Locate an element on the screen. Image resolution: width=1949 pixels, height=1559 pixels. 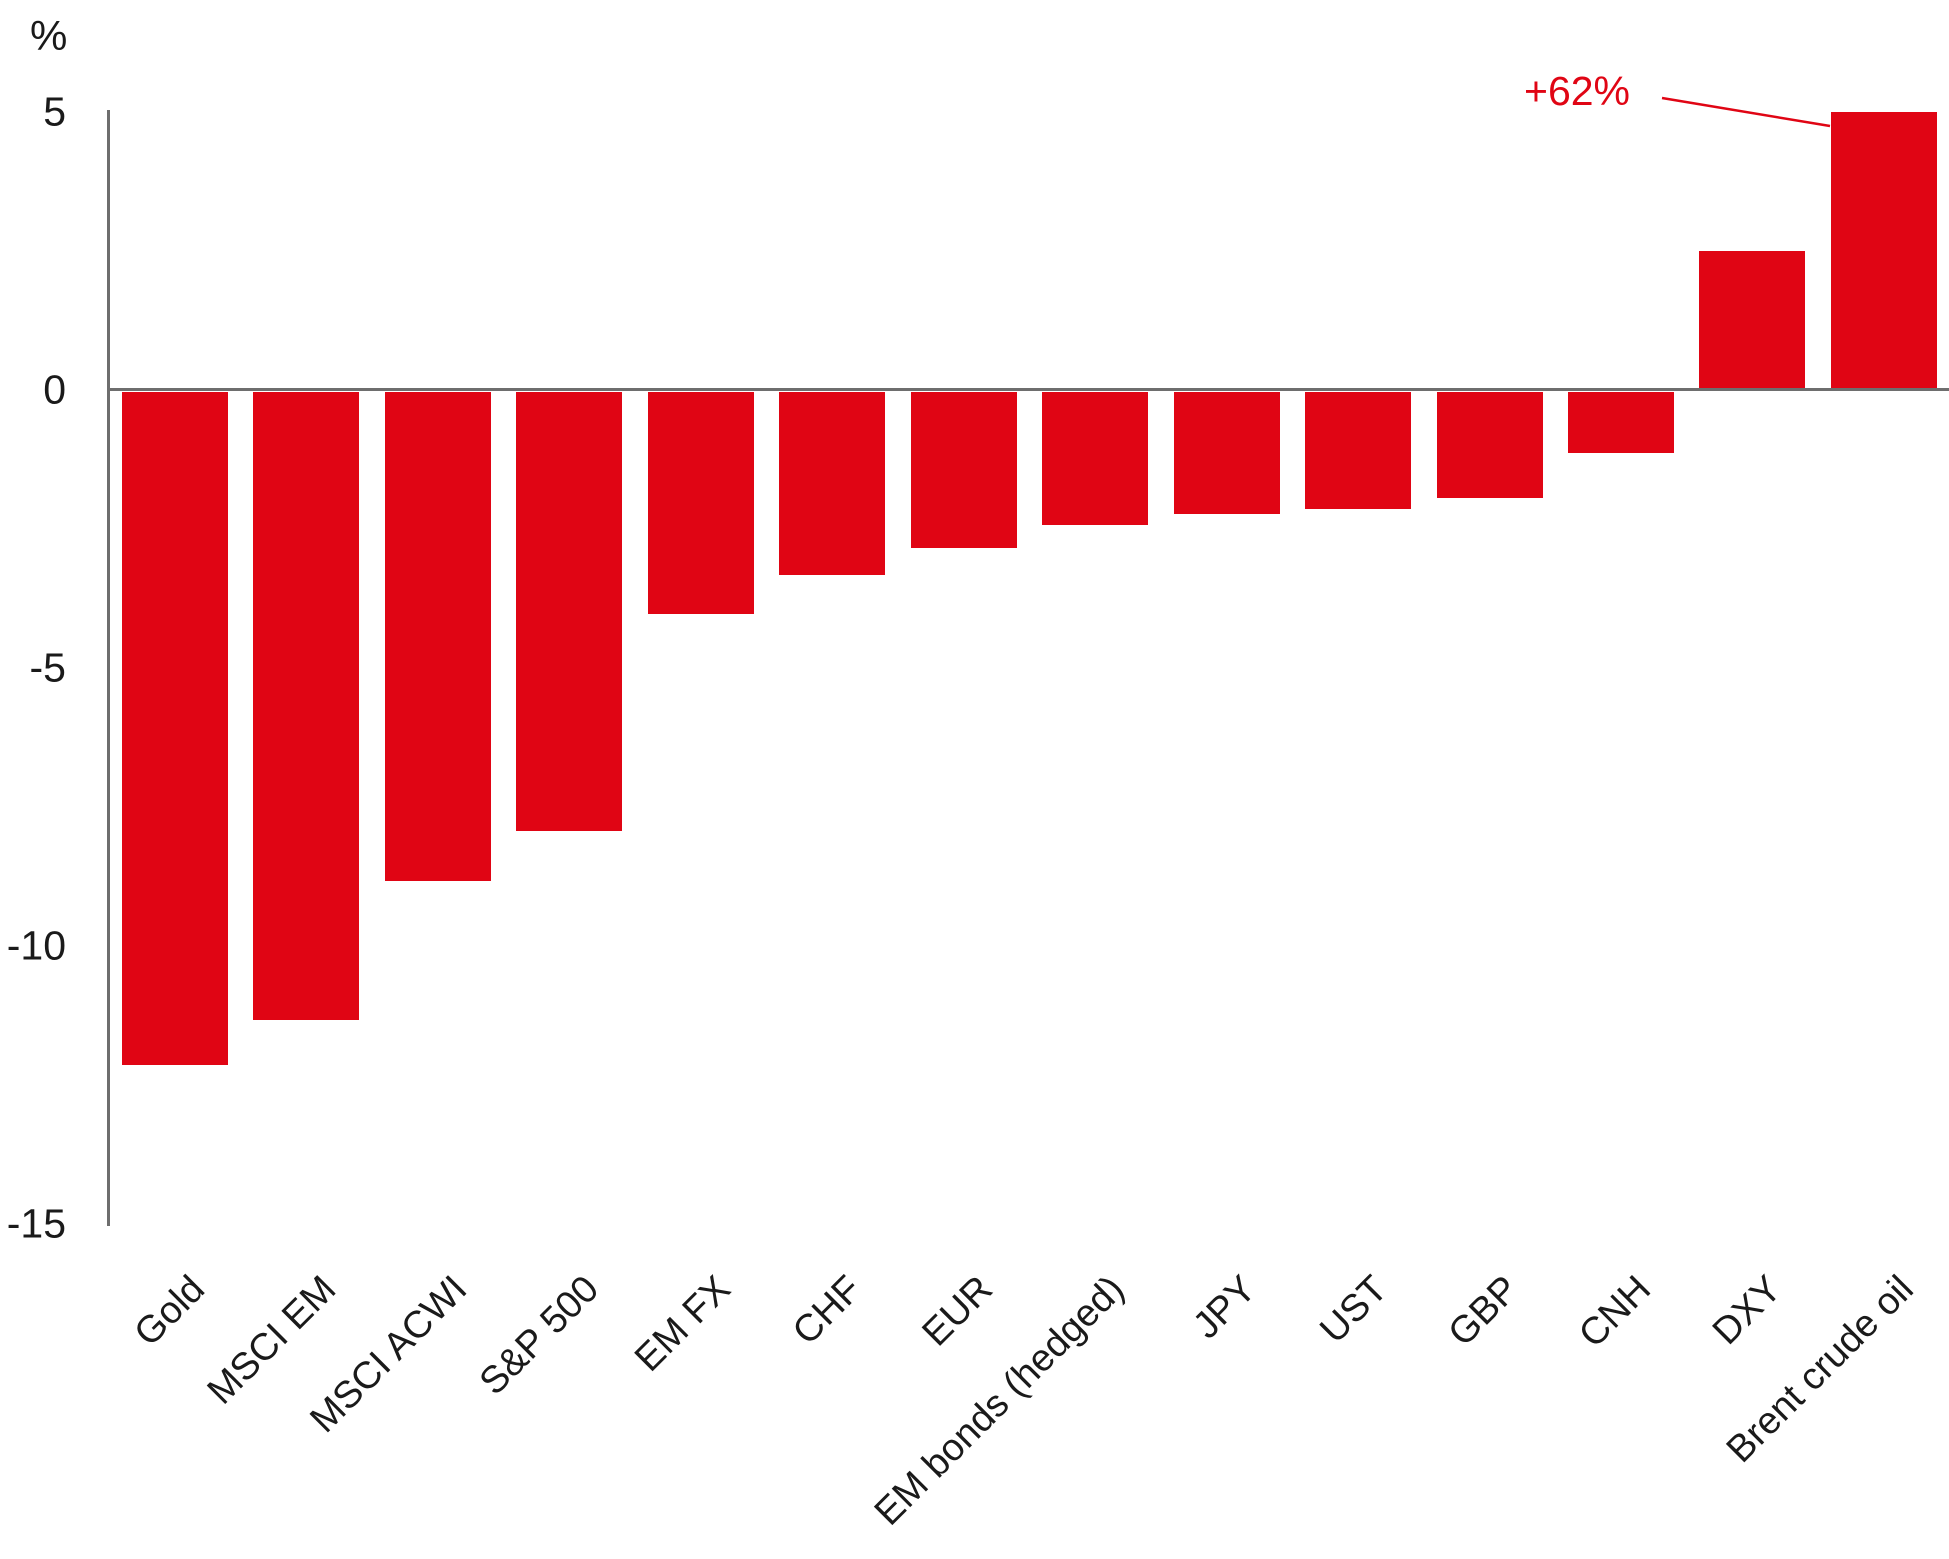
y-axis-unit-label: % is located at coordinates (49, 35).